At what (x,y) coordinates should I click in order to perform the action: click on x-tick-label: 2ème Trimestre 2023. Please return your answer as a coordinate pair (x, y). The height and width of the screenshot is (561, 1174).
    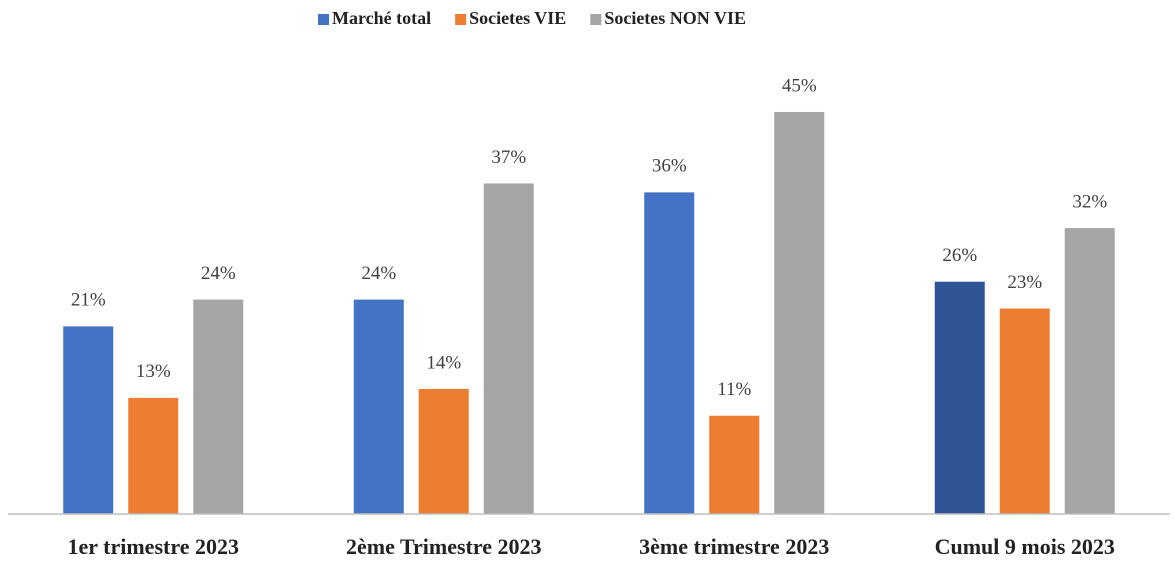
    Looking at the image, I should click on (444, 546).